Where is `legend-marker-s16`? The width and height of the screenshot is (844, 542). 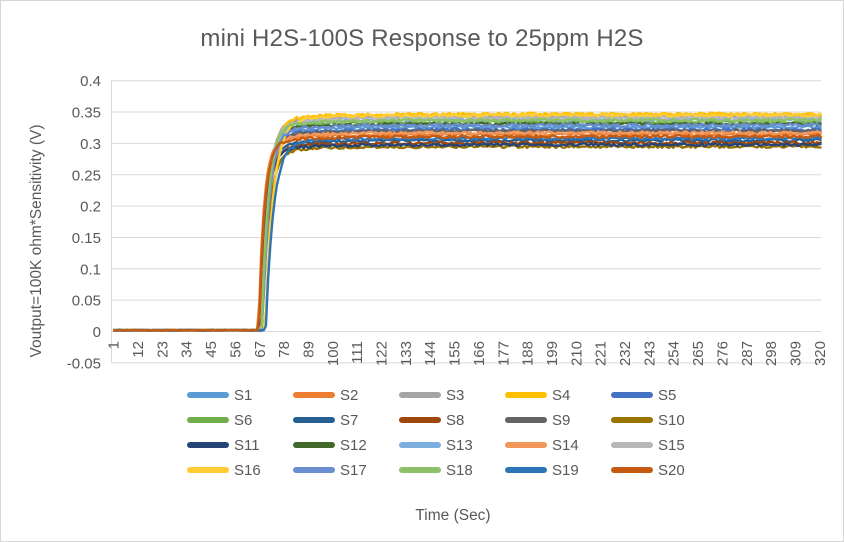
legend-marker-s16 is located at coordinates (208, 470).